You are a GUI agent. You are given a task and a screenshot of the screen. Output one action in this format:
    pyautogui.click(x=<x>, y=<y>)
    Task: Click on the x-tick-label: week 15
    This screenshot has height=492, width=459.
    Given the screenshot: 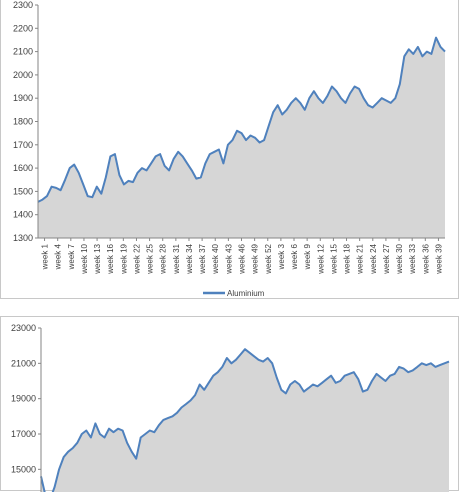 What is the action you would take?
    pyautogui.click(x=333, y=258)
    